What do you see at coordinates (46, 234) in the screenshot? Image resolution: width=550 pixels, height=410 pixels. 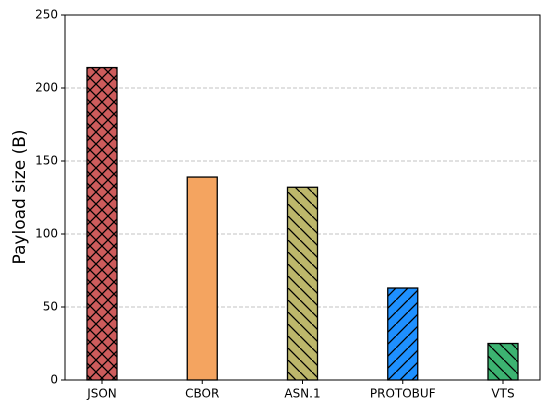 I see `y-tick-label: 100` at bounding box center [46, 234].